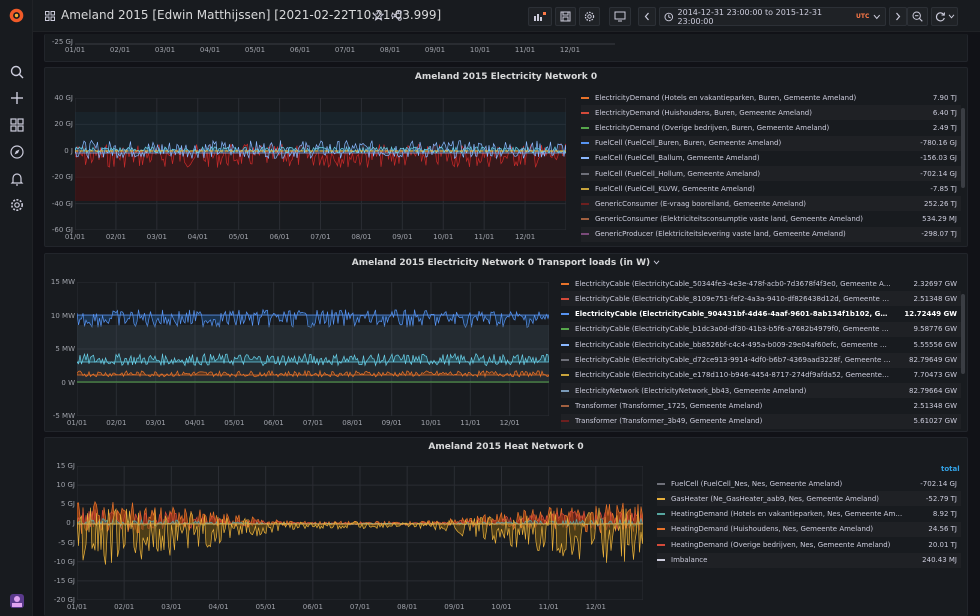 This screenshot has width=980, height=616. I want to click on search-icon, so click(16, 71).